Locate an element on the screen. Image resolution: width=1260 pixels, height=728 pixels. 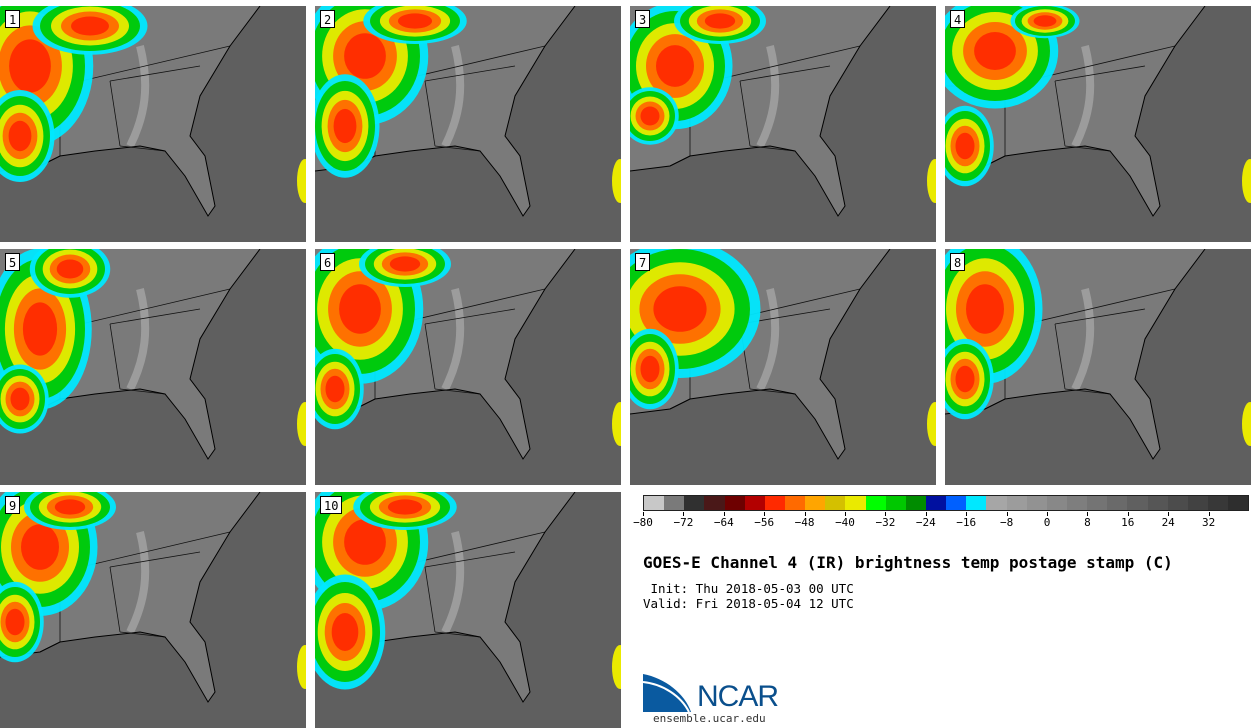
map-panel-9: 9 is located at coordinates (153, 610).